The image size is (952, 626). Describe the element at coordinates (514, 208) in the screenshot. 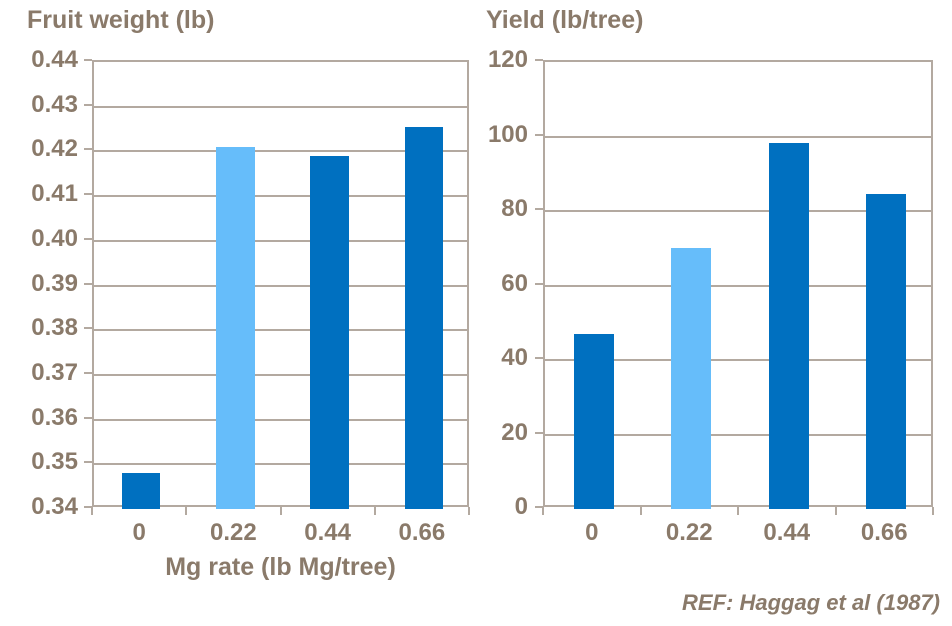

I see `y-tick-label: 80` at that location.